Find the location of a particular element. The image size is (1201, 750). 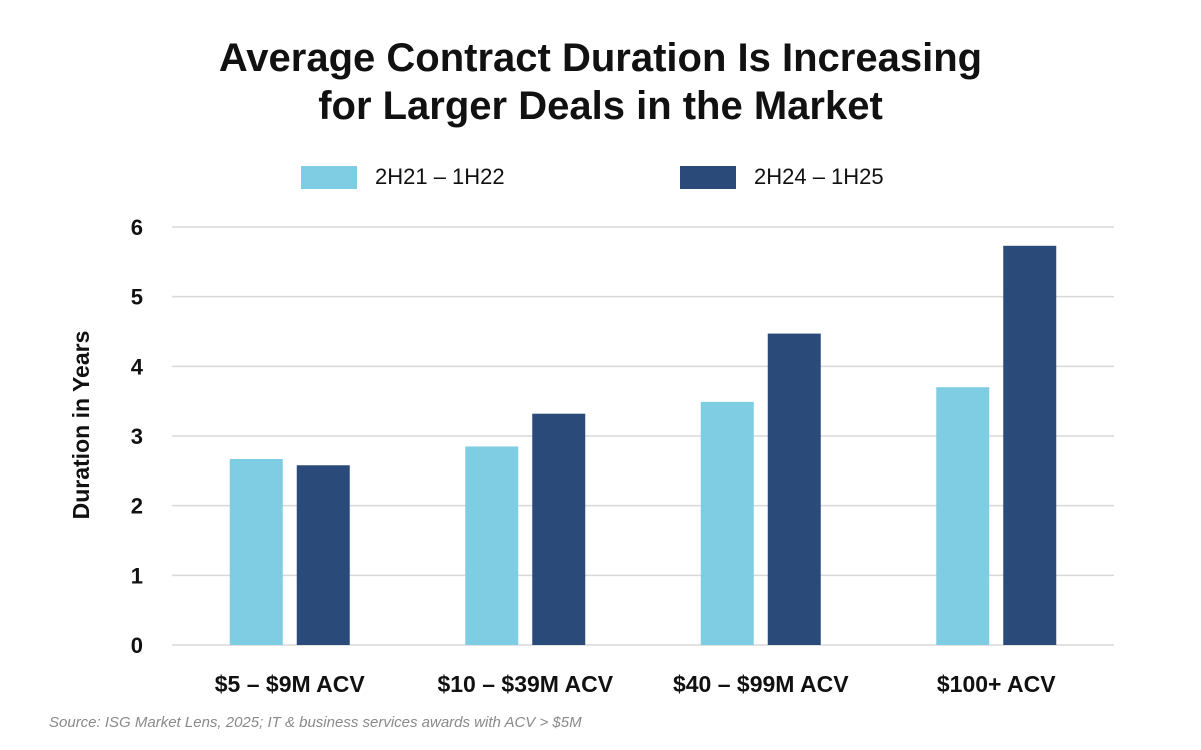

x-category-label: $40 – $99M ACV is located at coordinates (761, 684).